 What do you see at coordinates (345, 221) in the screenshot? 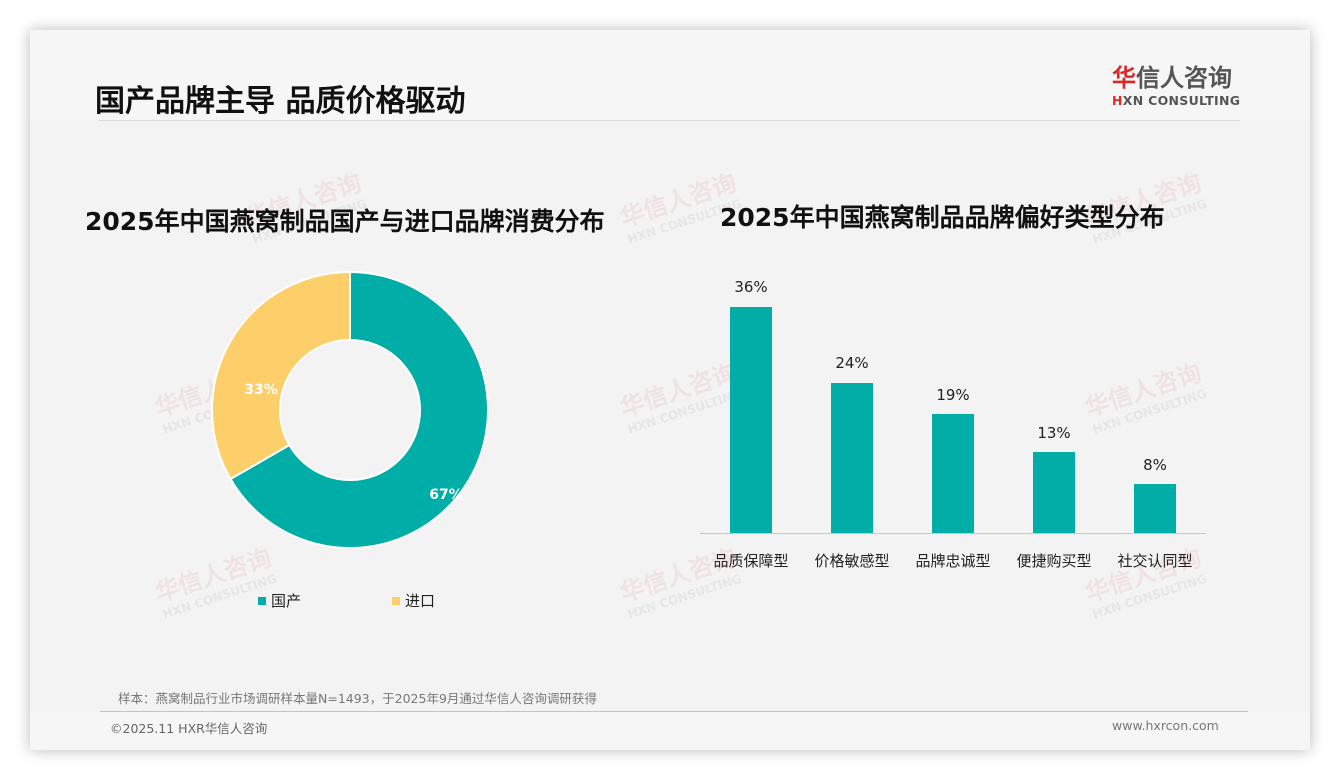
I see `donut-chart-title: 2025年中国燕窝制品国产与进口品牌消费分布` at bounding box center [345, 221].